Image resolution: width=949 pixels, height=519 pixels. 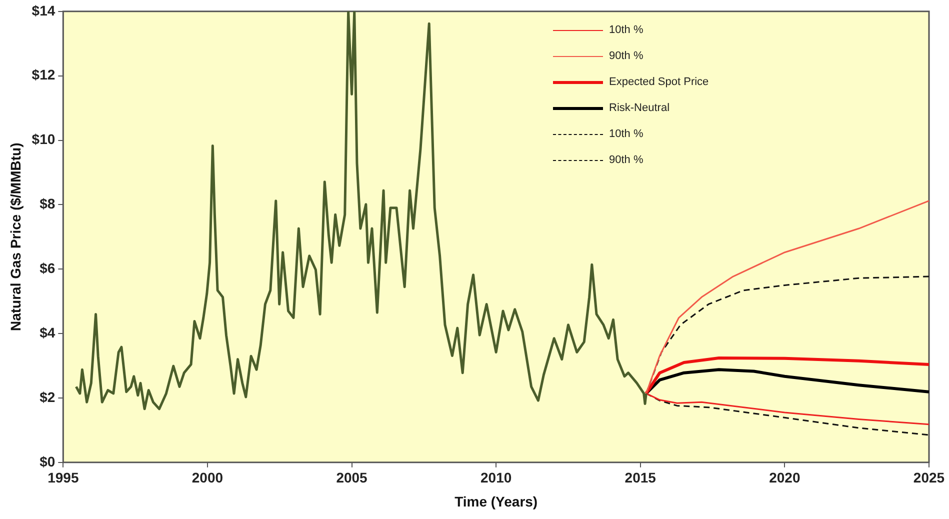 I want to click on x-tick-label: 1995, so click(x=63, y=478).